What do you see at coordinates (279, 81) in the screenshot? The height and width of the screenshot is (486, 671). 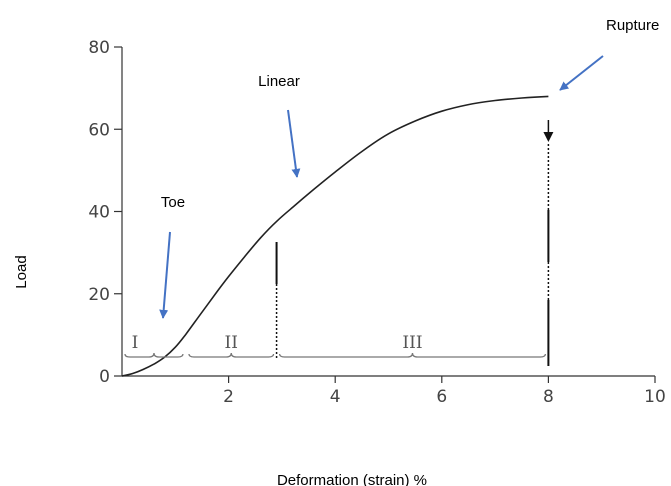 I see `annotation-linear-label: Linear` at bounding box center [279, 81].